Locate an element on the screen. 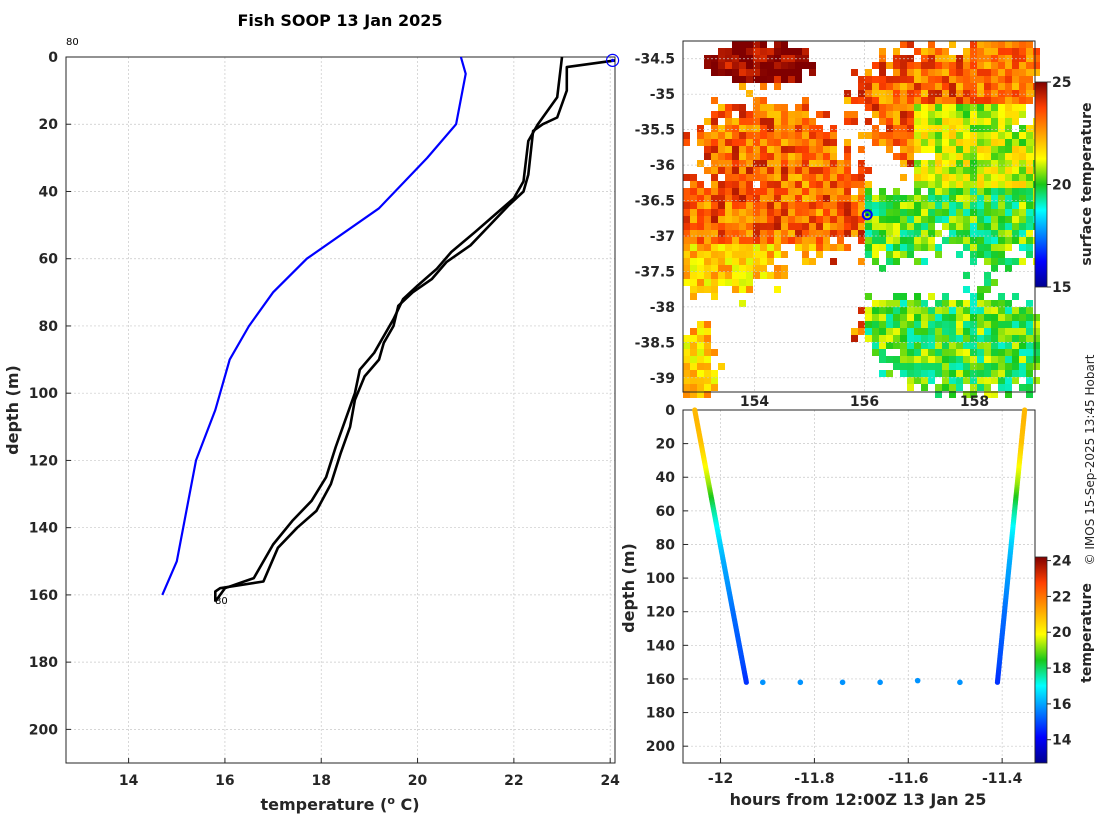  bottom-point is located at coordinates (800, 682).